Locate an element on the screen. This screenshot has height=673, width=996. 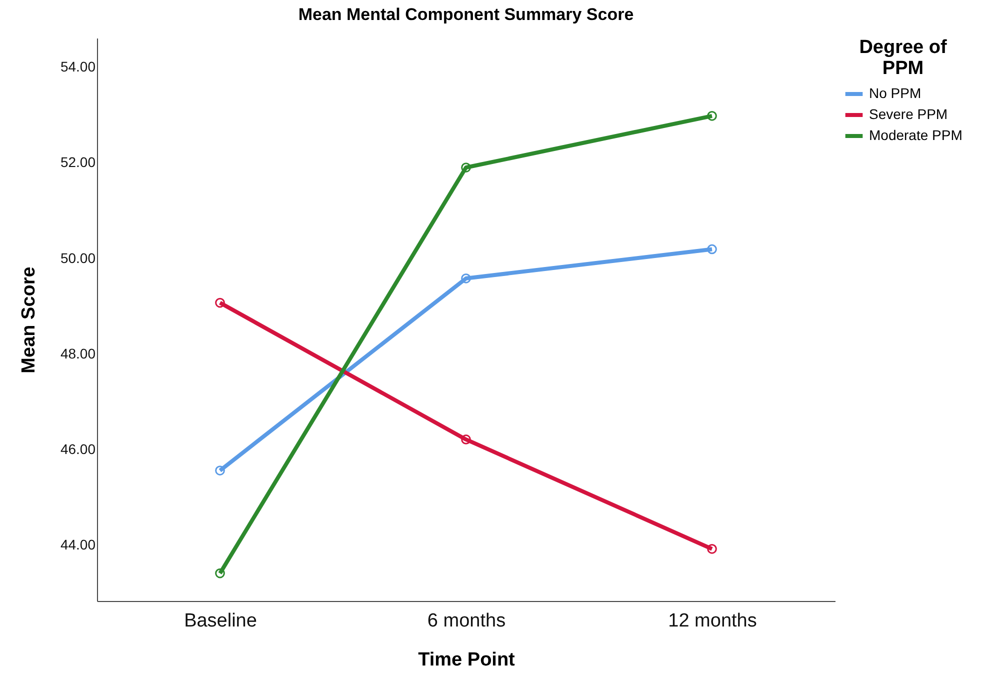
y-tick-label: 48.00 is located at coordinates (78, 353).